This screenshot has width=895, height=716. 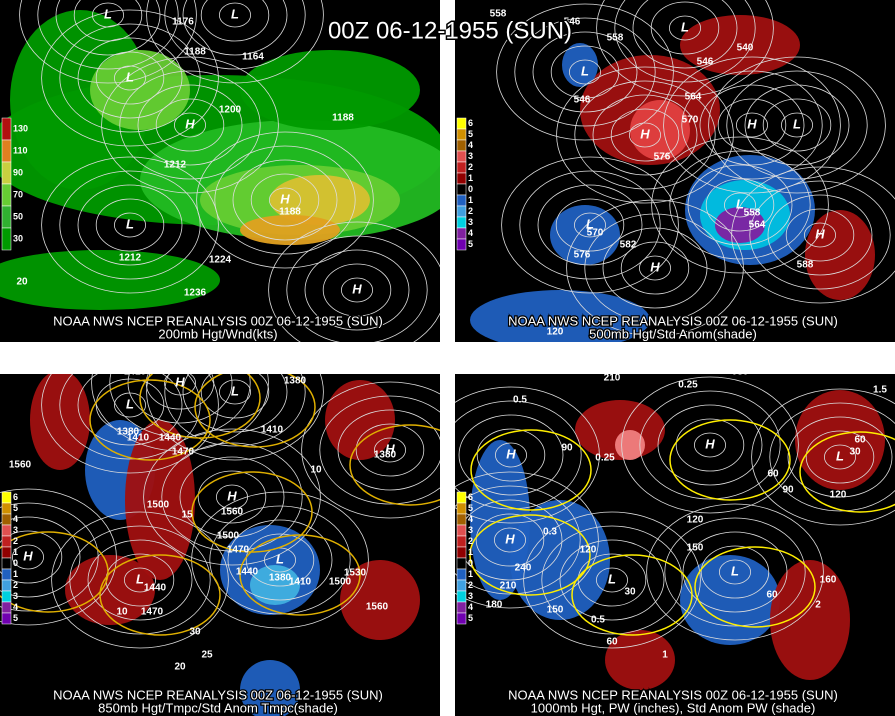 What do you see at coordinates (18, 194) in the screenshot?
I see `legend-label: 70` at bounding box center [18, 194].